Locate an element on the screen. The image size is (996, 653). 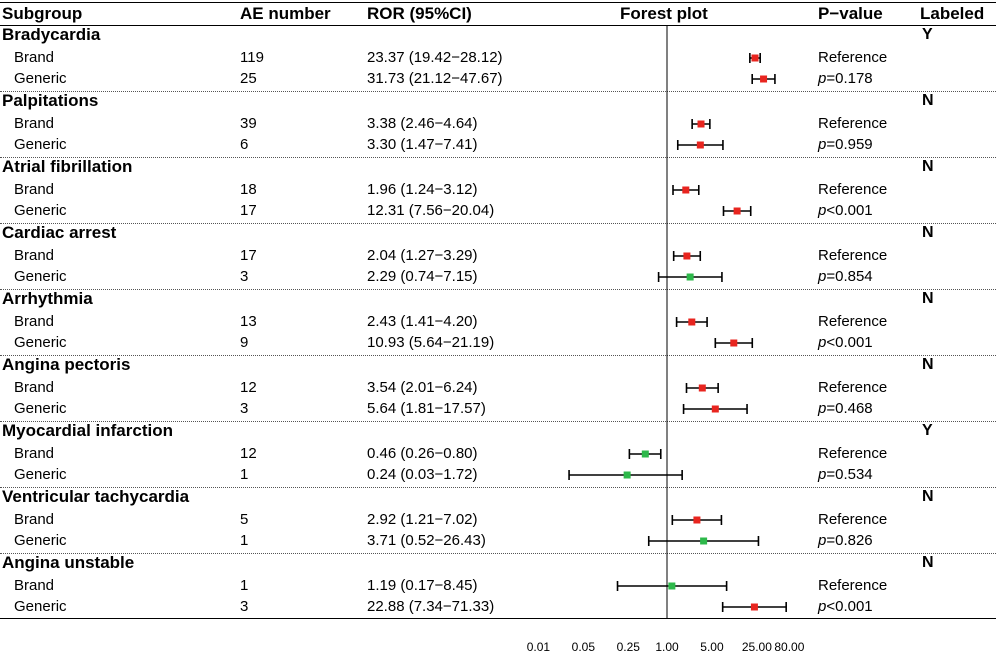
ae-number: 9 is located at coordinates (244, 342).